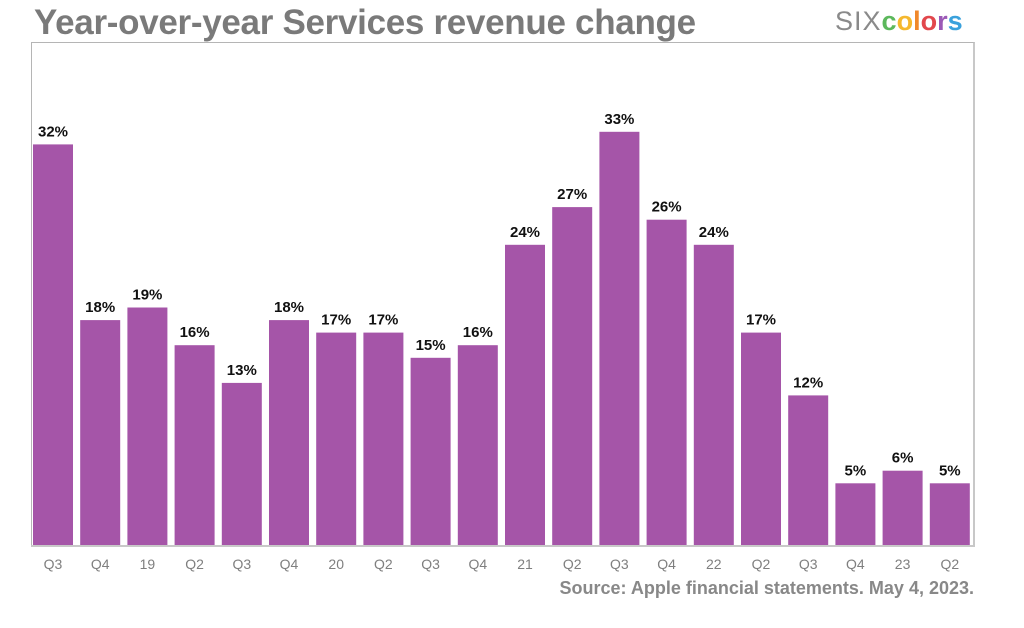  What do you see at coordinates (619, 119) in the screenshot?
I see `bar-value-label: 33%` at bounding box center [619, 119].